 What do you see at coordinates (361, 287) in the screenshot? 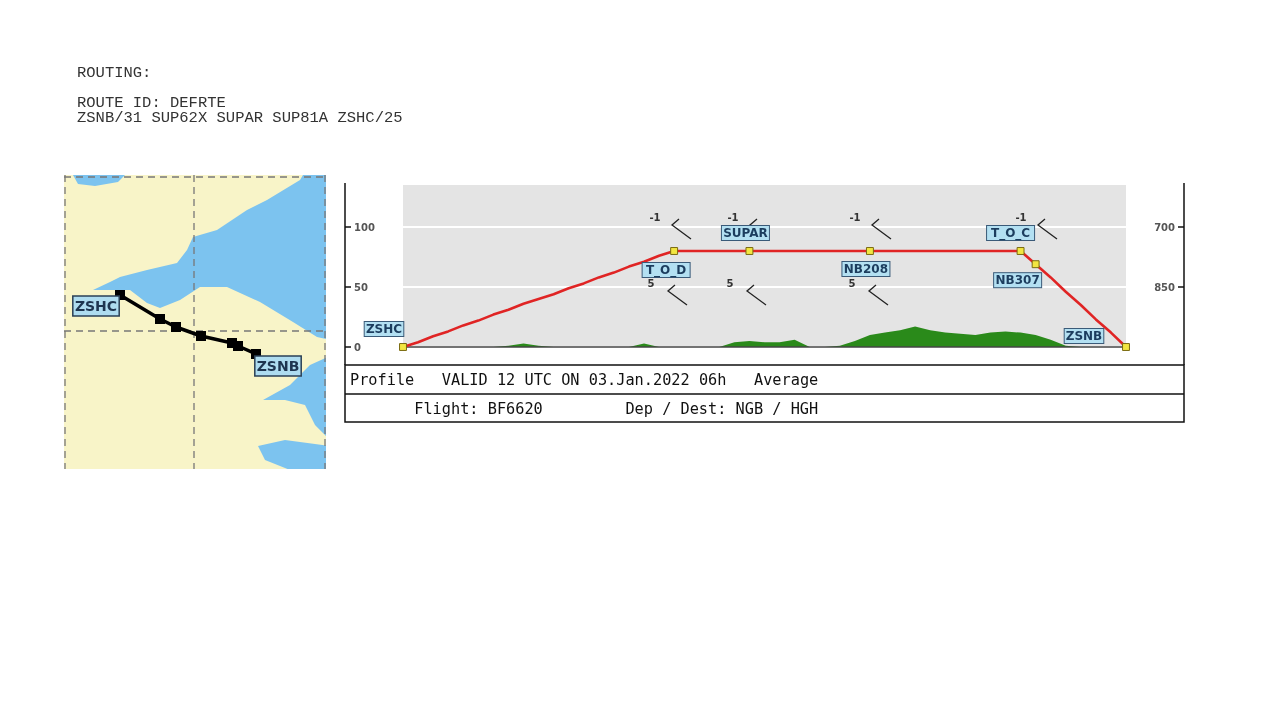
I see `y-tick-label: 50` at bounding box center [361, 287].